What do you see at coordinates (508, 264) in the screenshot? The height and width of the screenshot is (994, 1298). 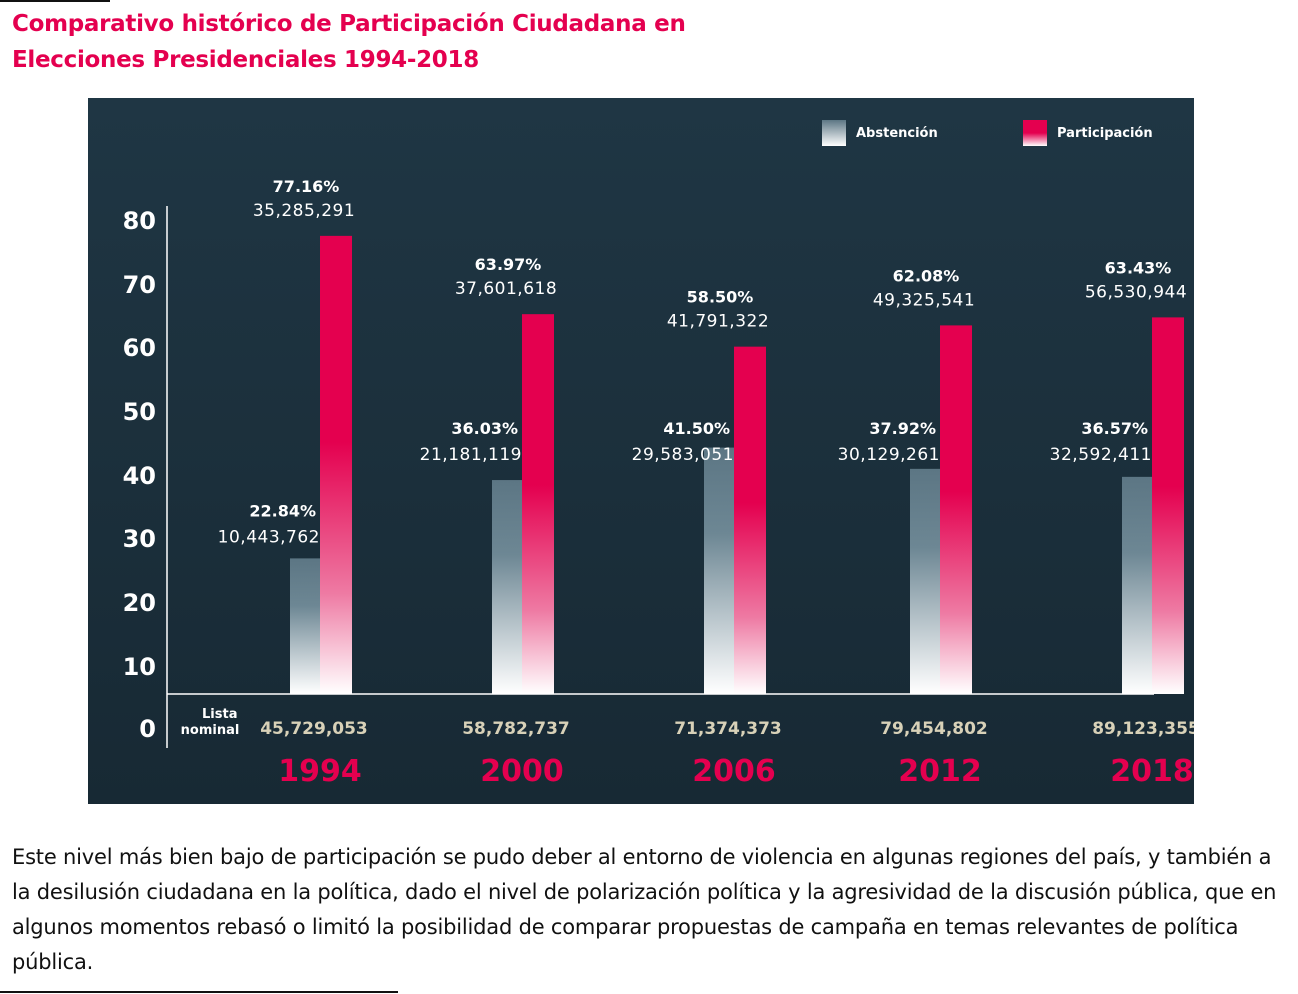 I see `label-participacion-pct: 63.97%` at bounding box center [508, 264].